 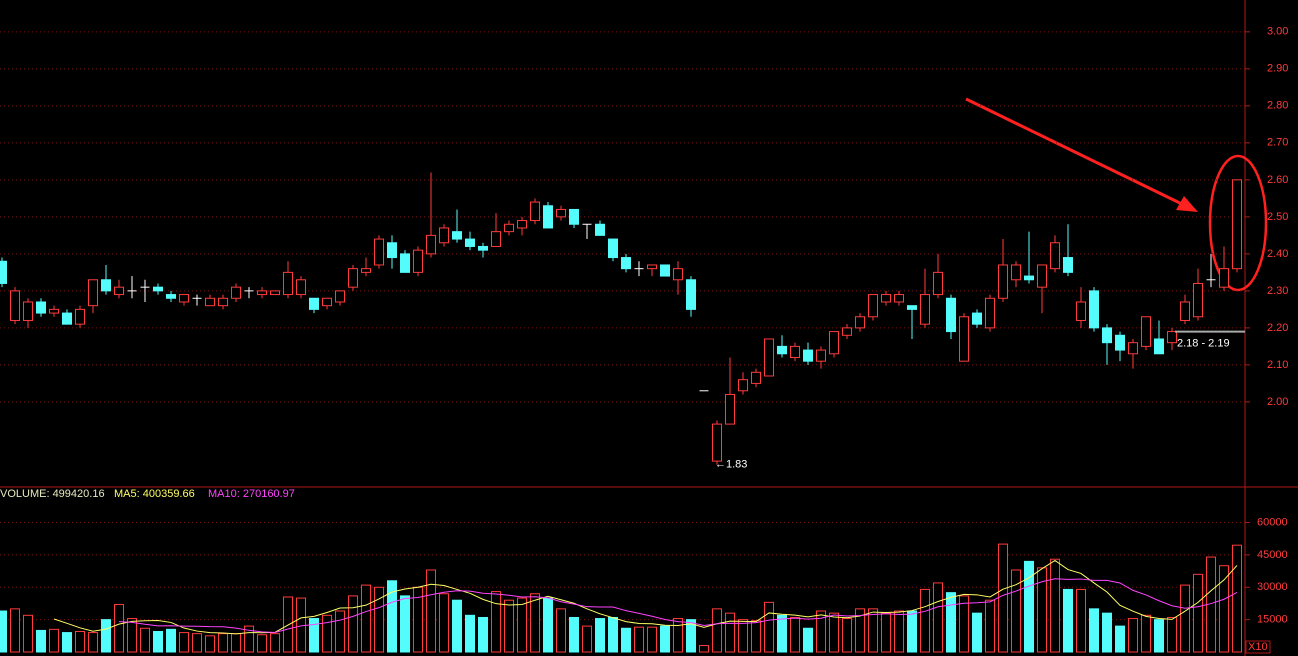 What do you see at coordinates (154, 494) in the screenshot?
I see `ma5-label: MA5: 400359.66` at bounding box center [154, 494].